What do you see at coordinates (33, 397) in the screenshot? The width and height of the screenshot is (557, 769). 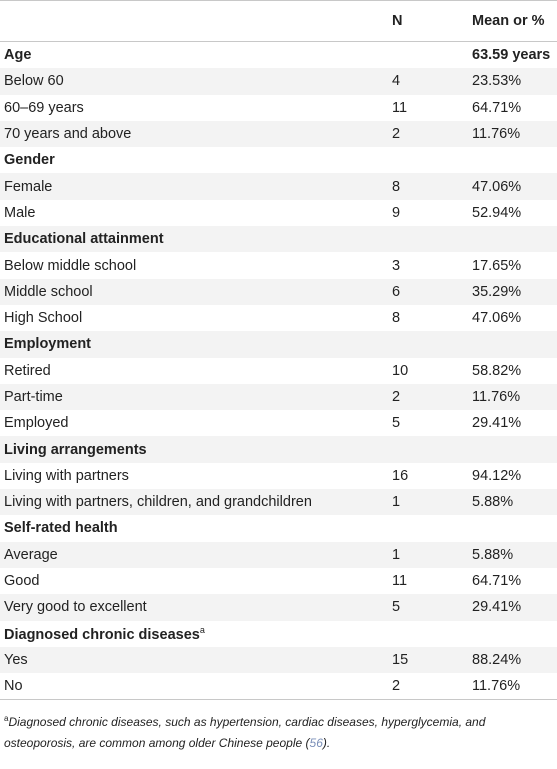 I see `label-text: Part-time` at bounding box center [33, 397].